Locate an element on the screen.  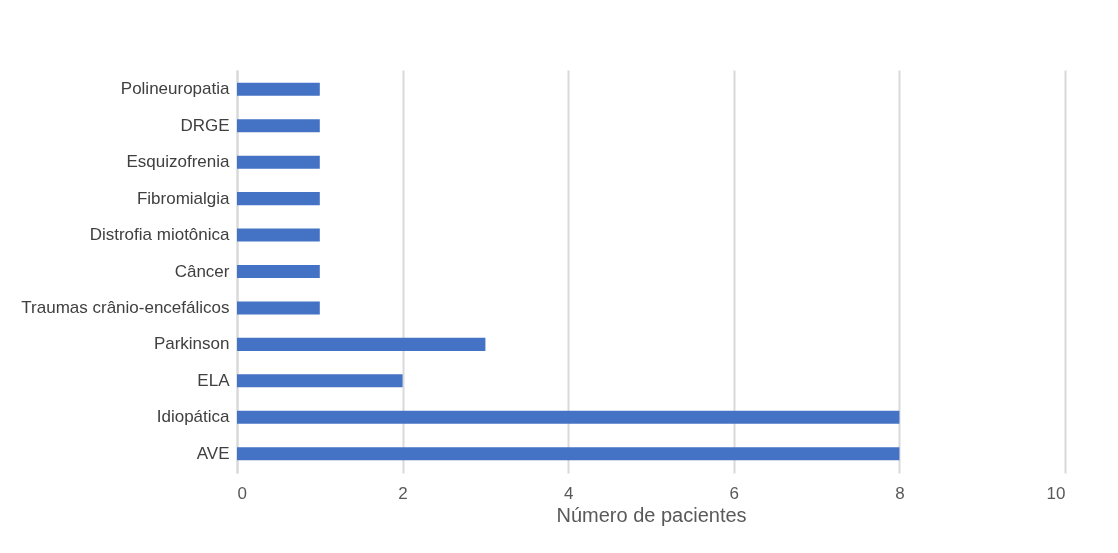
y-tick-label: Câncer is located at coordinates (202, 271).